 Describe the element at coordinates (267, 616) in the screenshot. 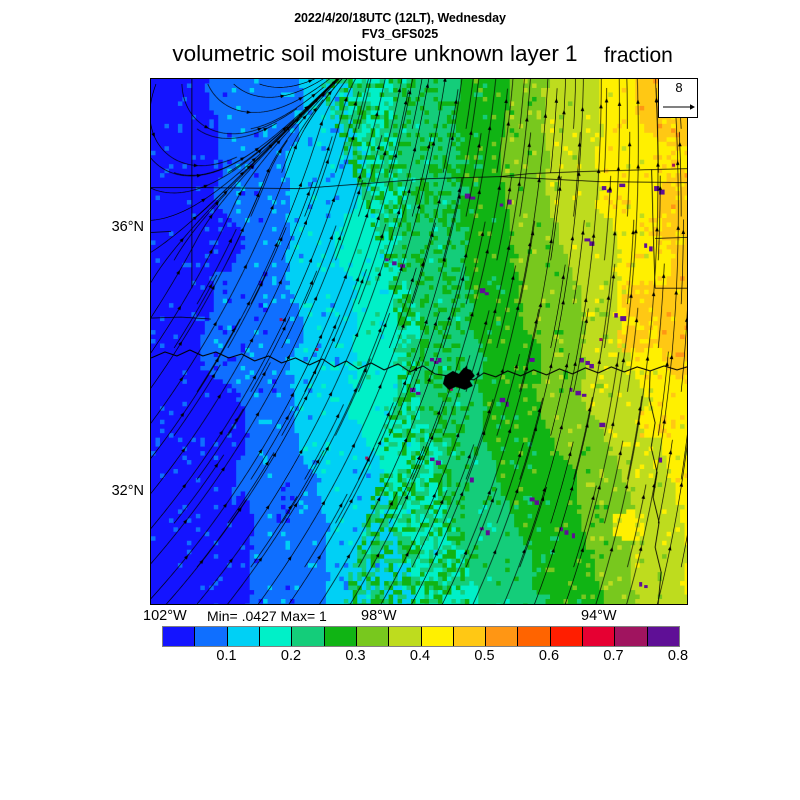

I see `min-max-stats: Min= .0427 Max= 1` at that location.